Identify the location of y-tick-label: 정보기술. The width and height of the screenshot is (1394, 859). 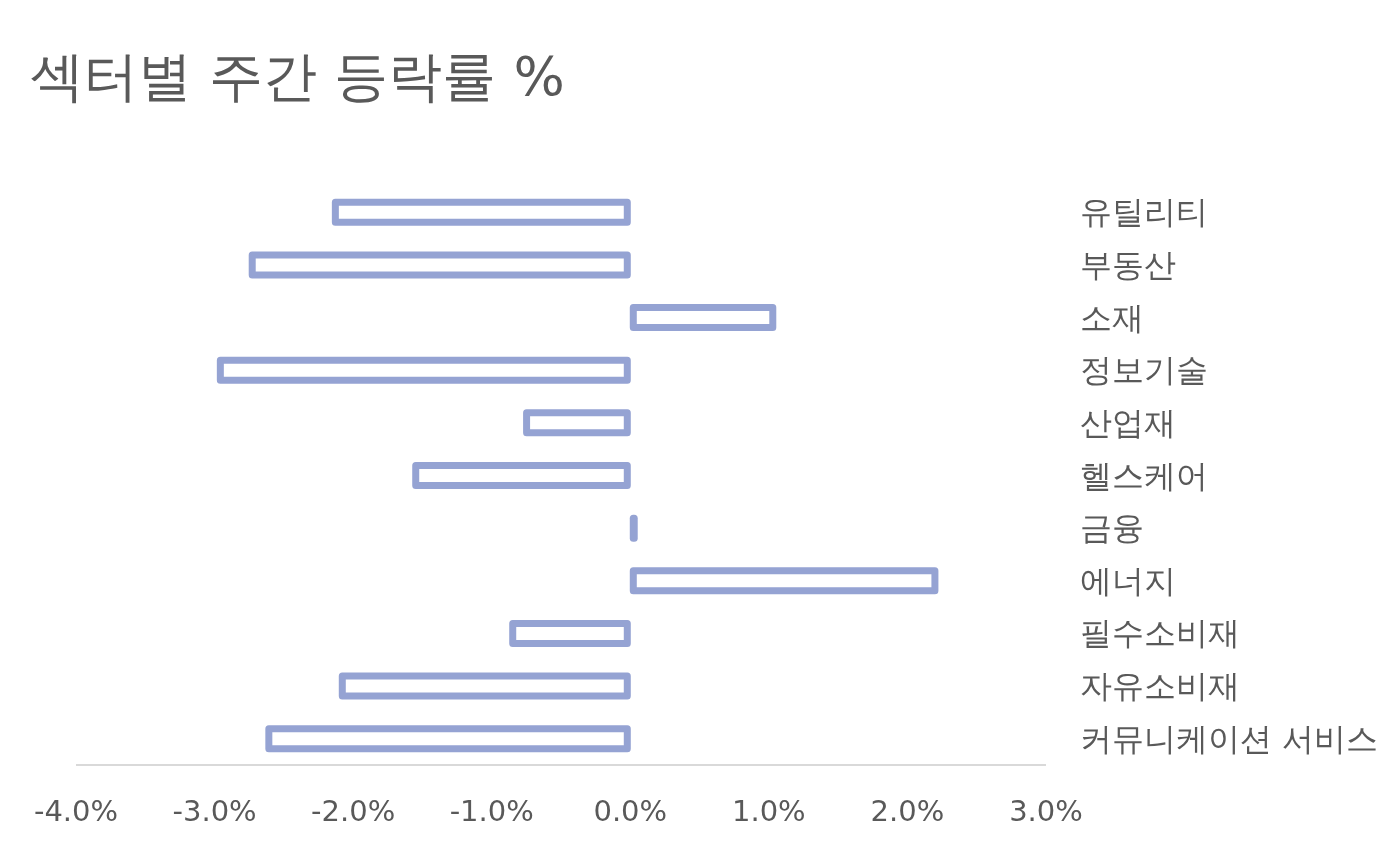
(1144, 370).